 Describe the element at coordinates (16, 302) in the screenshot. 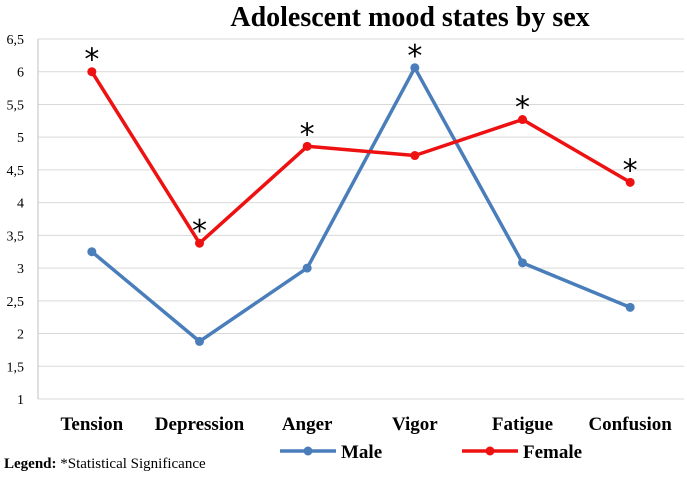

I see `y-tick-label: 2,5` at that location.